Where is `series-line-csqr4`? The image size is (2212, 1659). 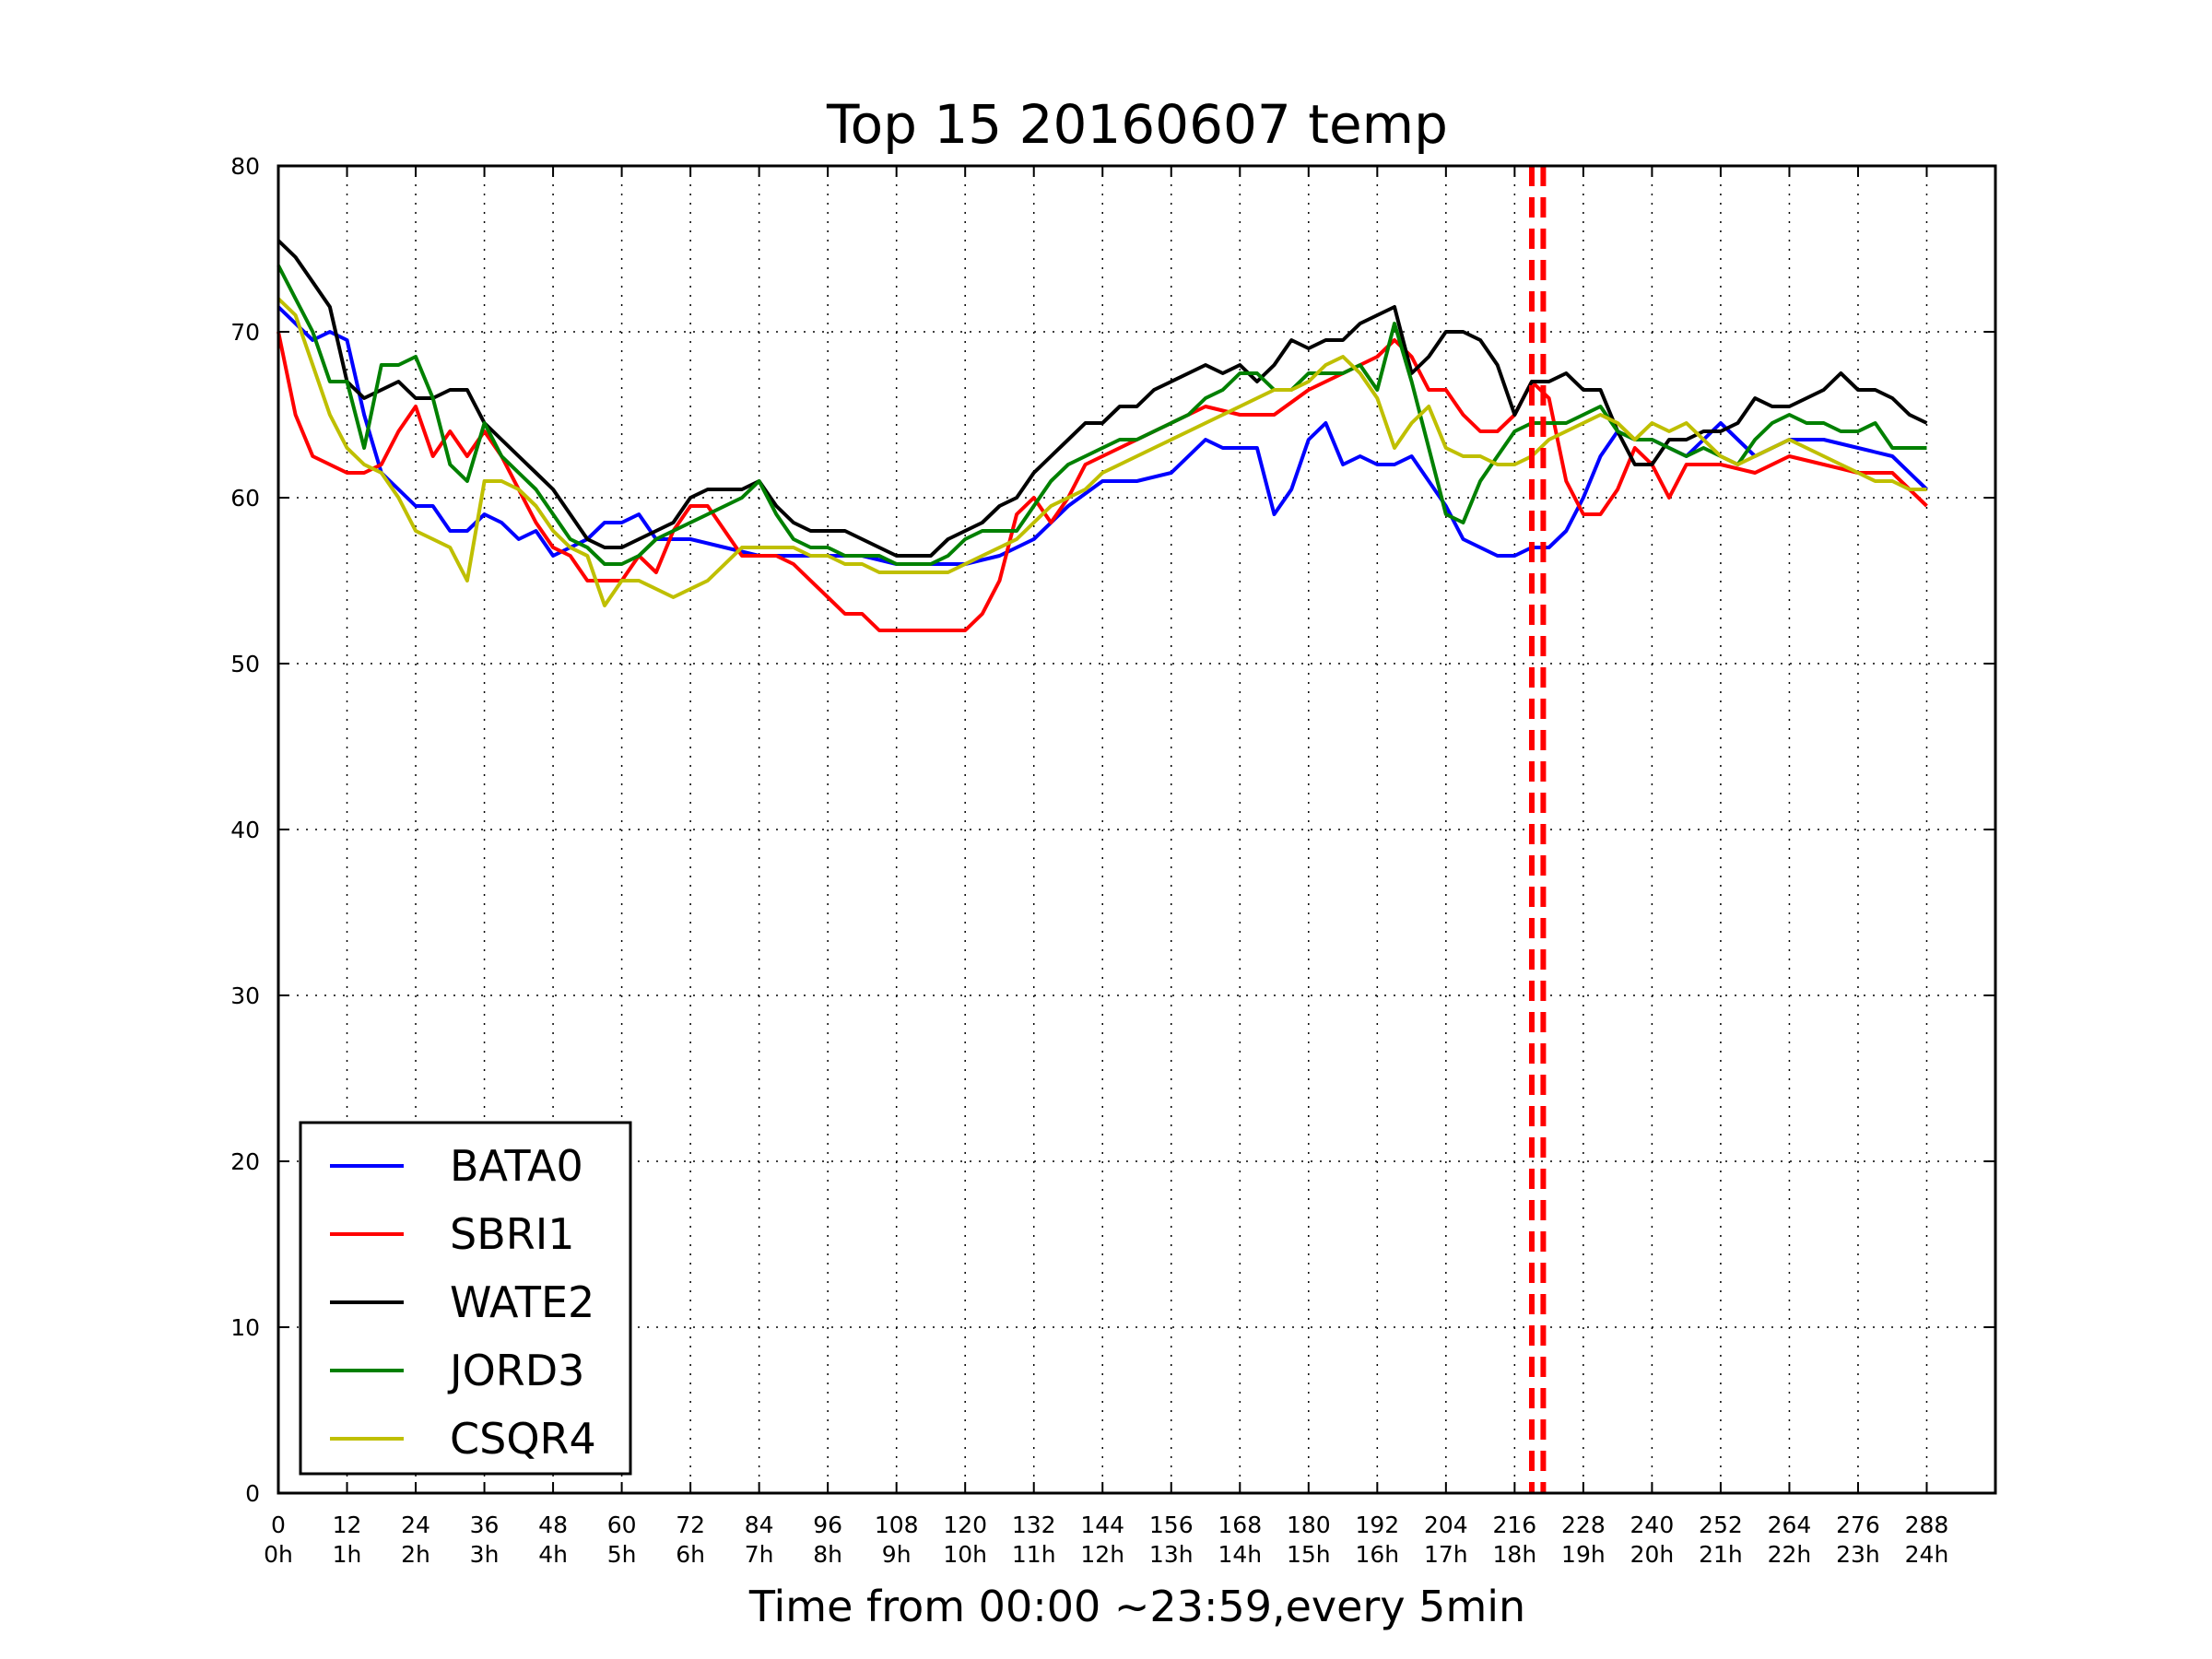 series-line-csqr4 is located at coordinates (1101, 452).